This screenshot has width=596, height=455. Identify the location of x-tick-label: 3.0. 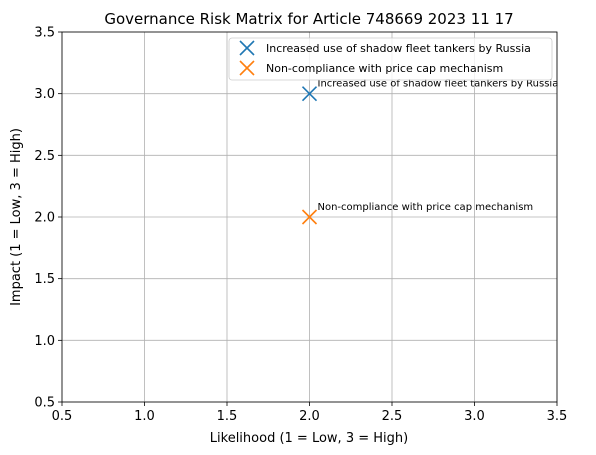
(474, 416).